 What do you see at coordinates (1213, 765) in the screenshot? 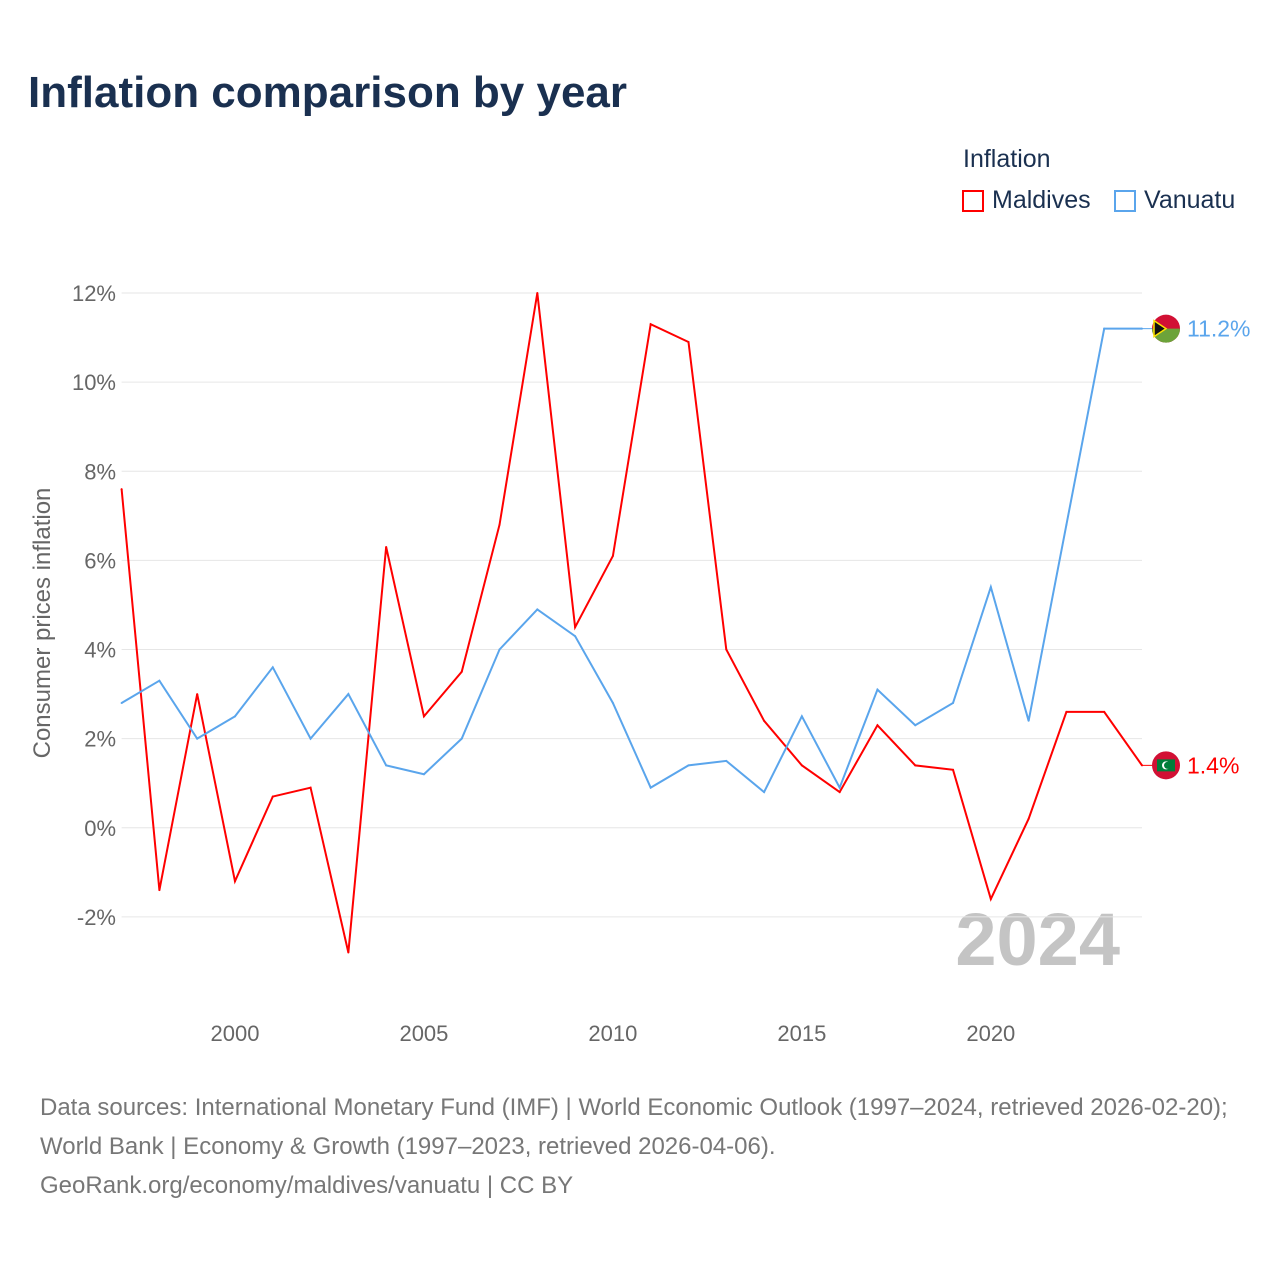
I see `end-label-maldives: 1.4%` at bounding box center [1213, 765].